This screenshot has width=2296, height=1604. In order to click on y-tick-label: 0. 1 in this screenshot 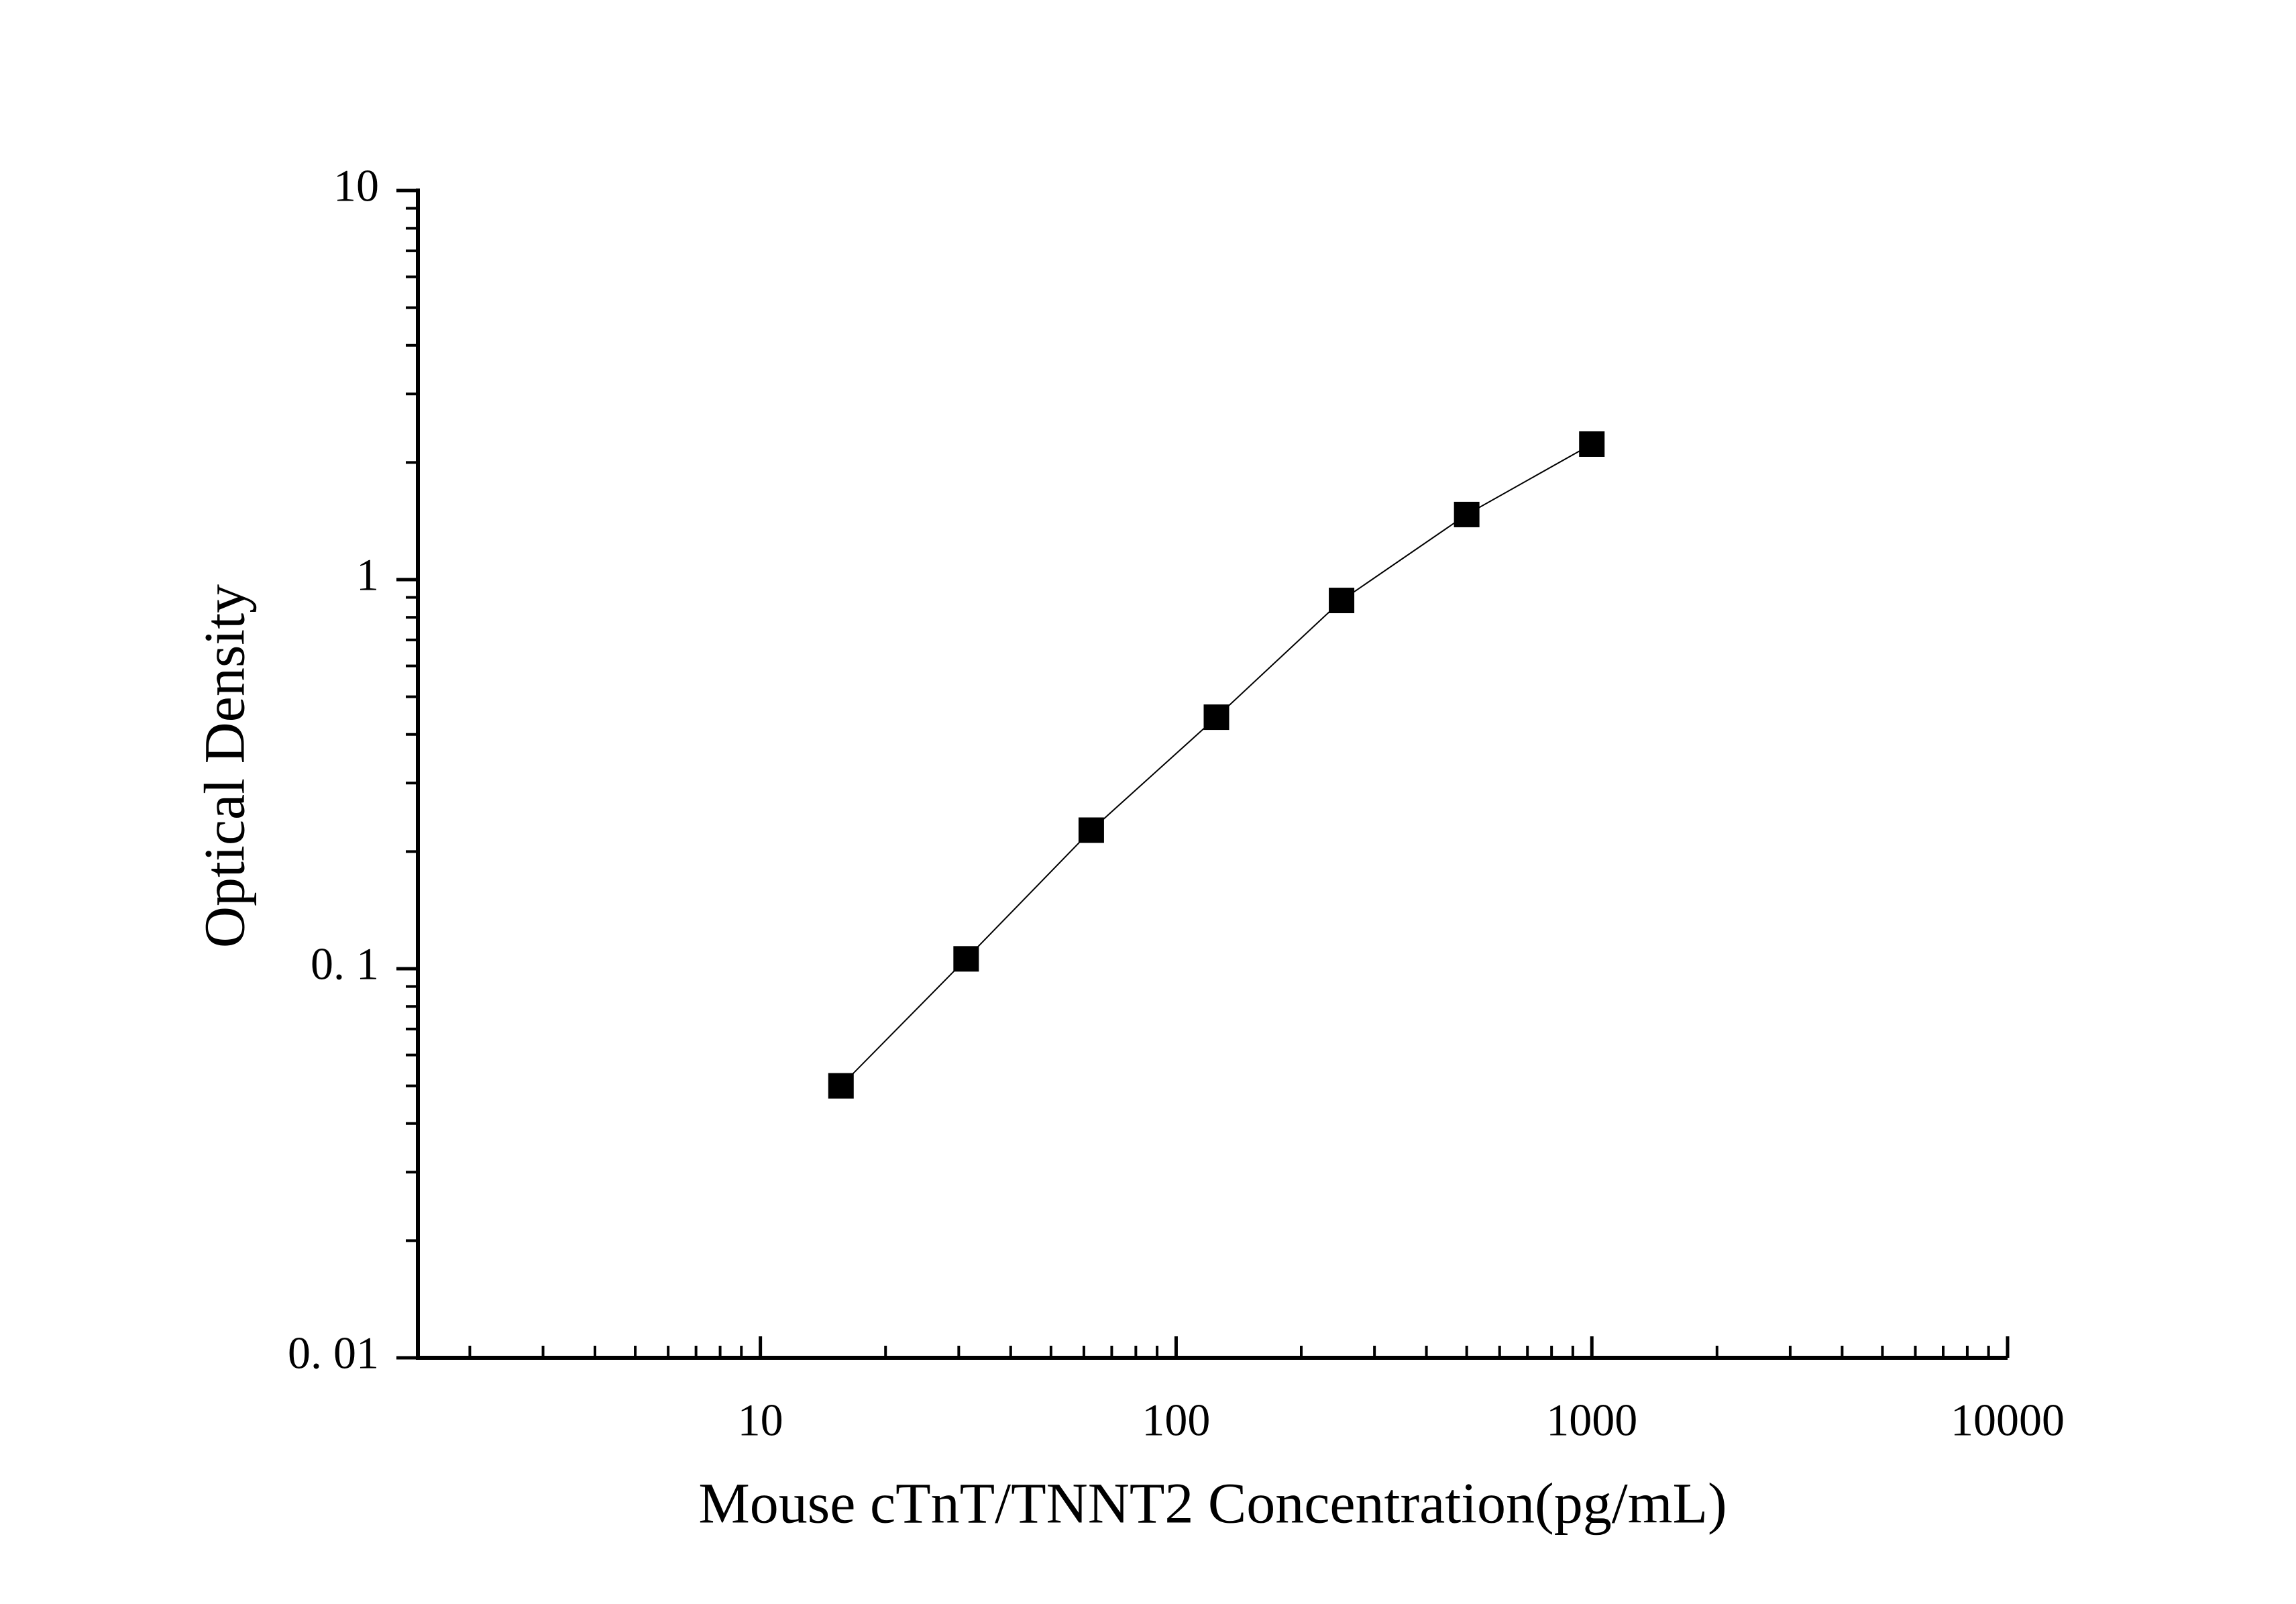, I will do `click(345, 964)`.